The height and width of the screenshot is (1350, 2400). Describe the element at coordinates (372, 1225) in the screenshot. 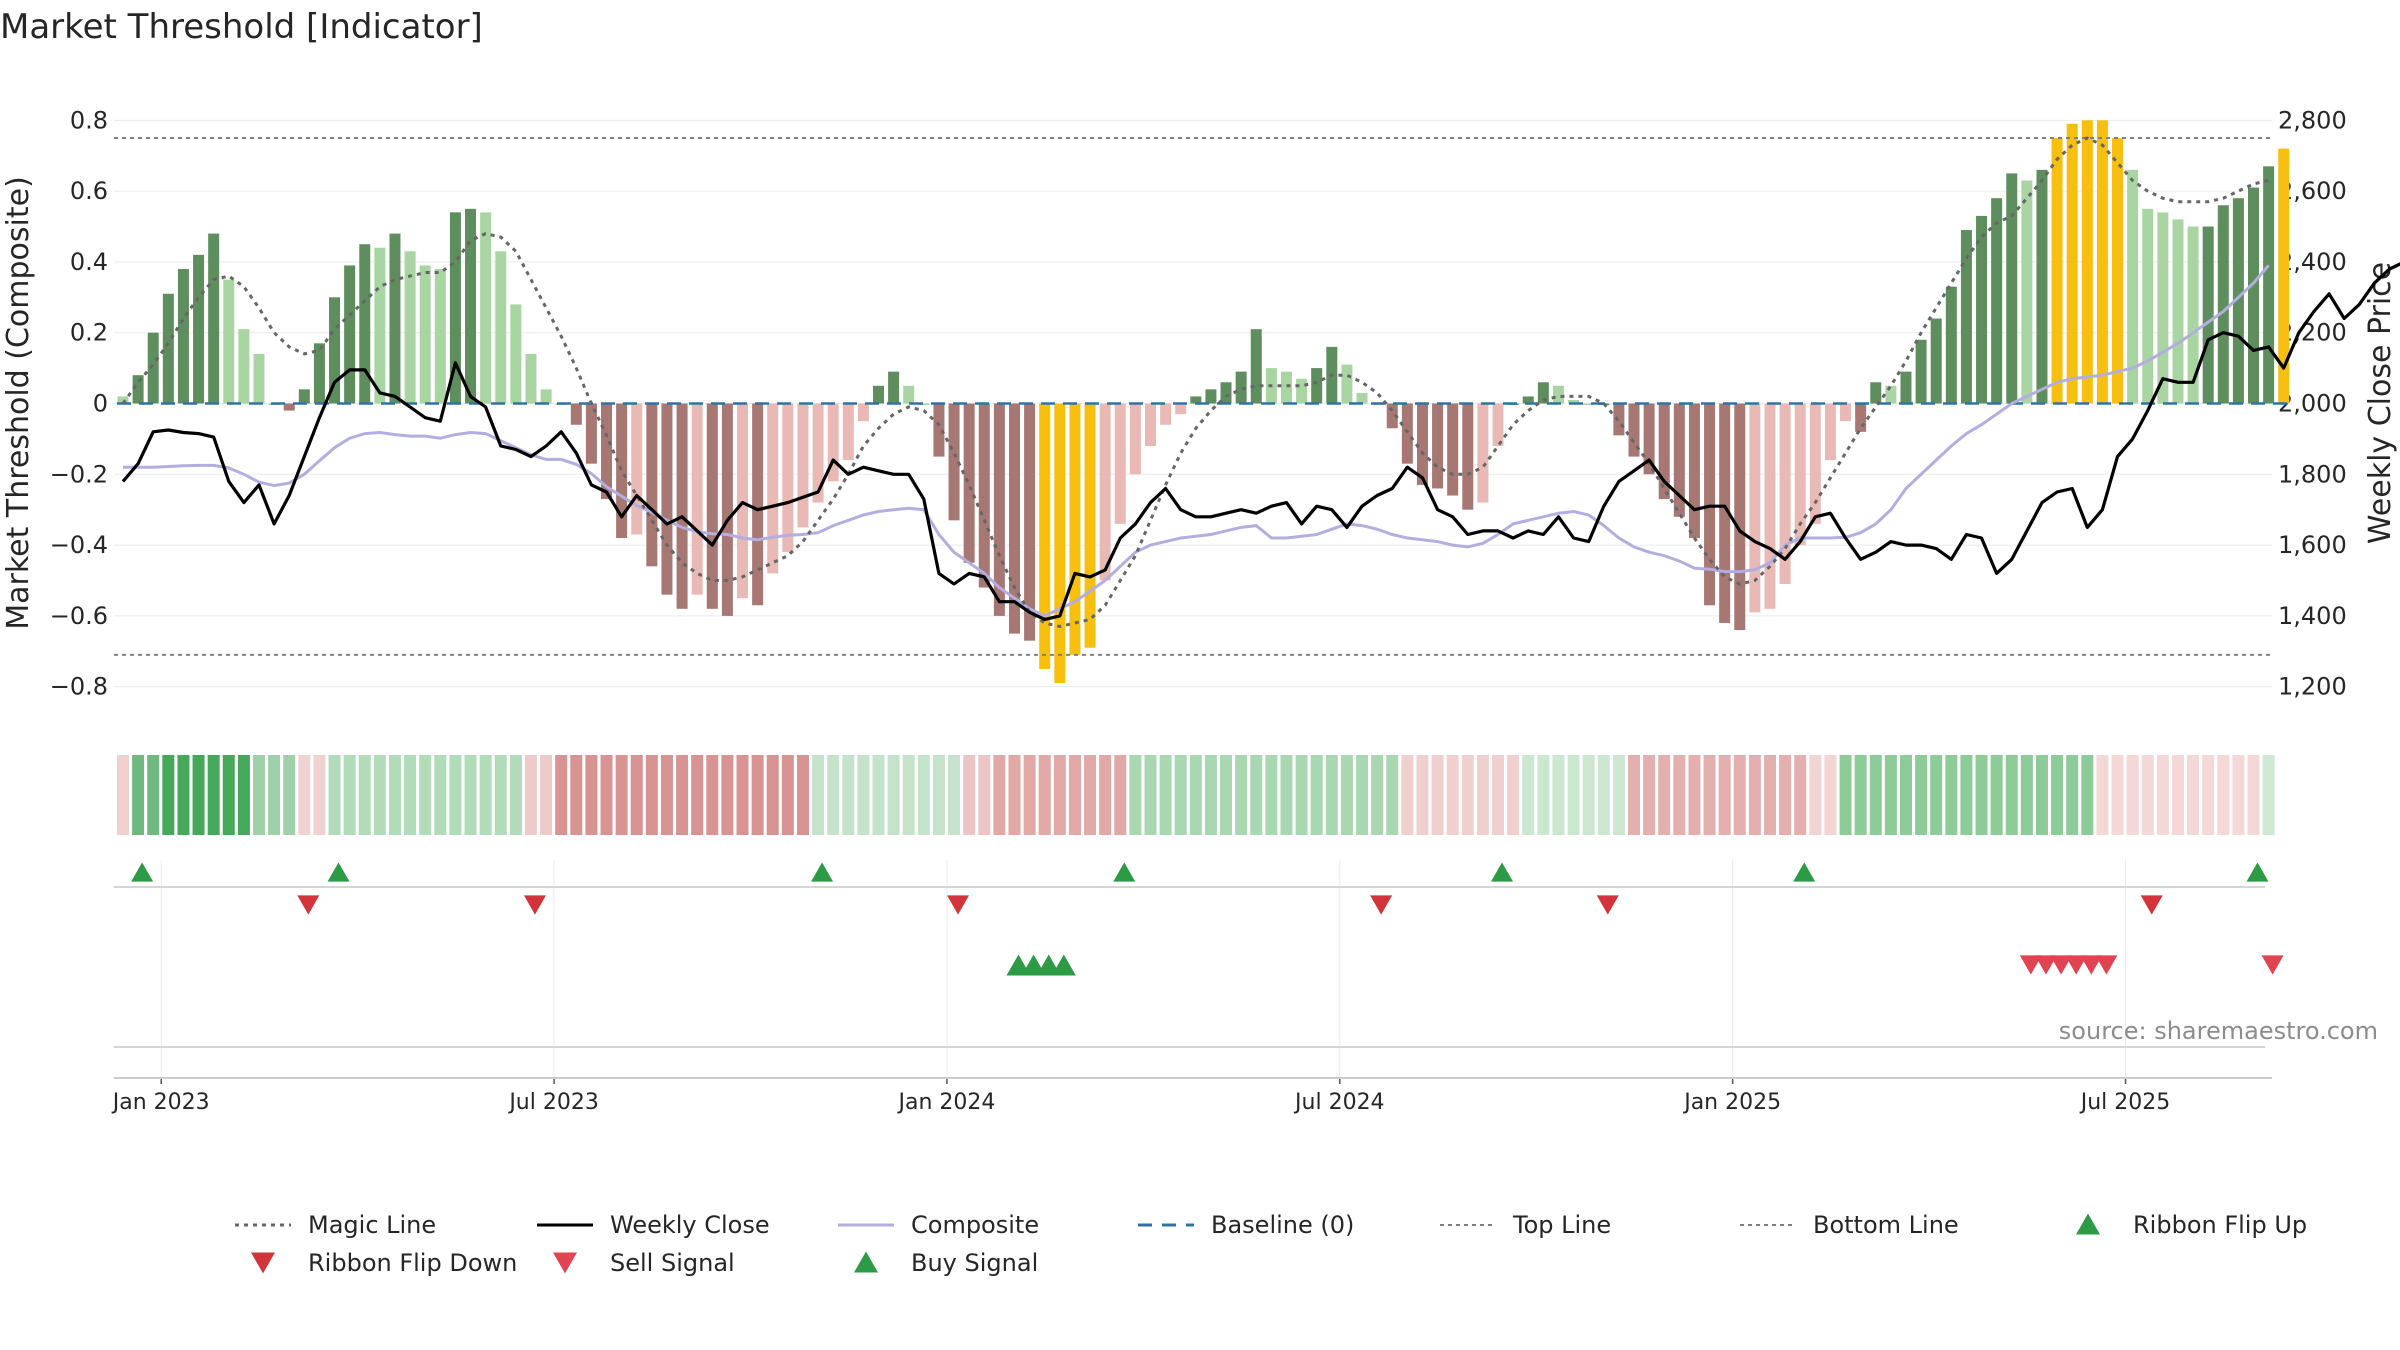

I see `legend-label: Magic Line` at that location.